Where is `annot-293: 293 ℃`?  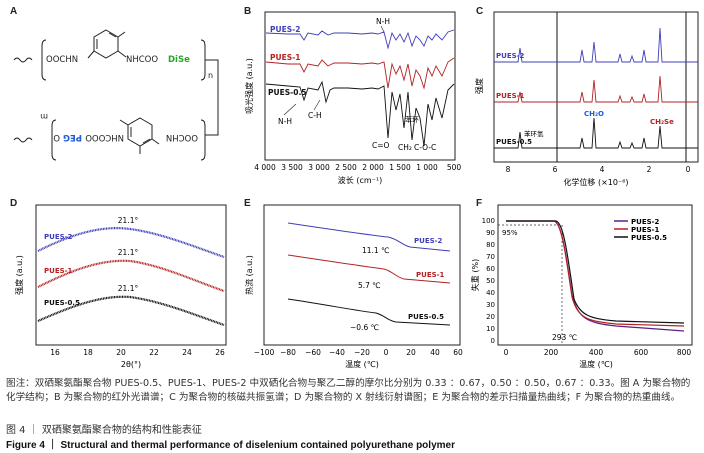 annot-293: 293 ℃ is located at coordinates (564, 337).